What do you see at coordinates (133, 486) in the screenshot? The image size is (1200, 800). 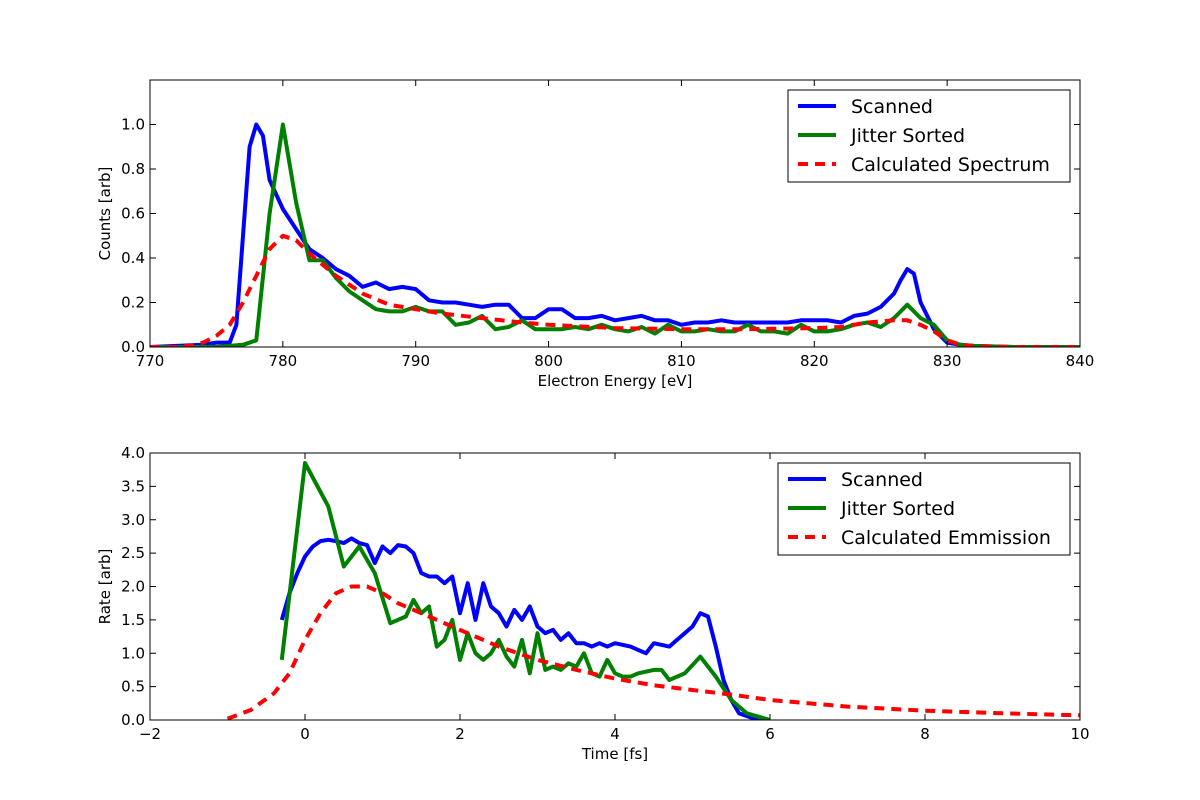 I see `y-tick-label: 3.5` at bounding box center [133, 486].